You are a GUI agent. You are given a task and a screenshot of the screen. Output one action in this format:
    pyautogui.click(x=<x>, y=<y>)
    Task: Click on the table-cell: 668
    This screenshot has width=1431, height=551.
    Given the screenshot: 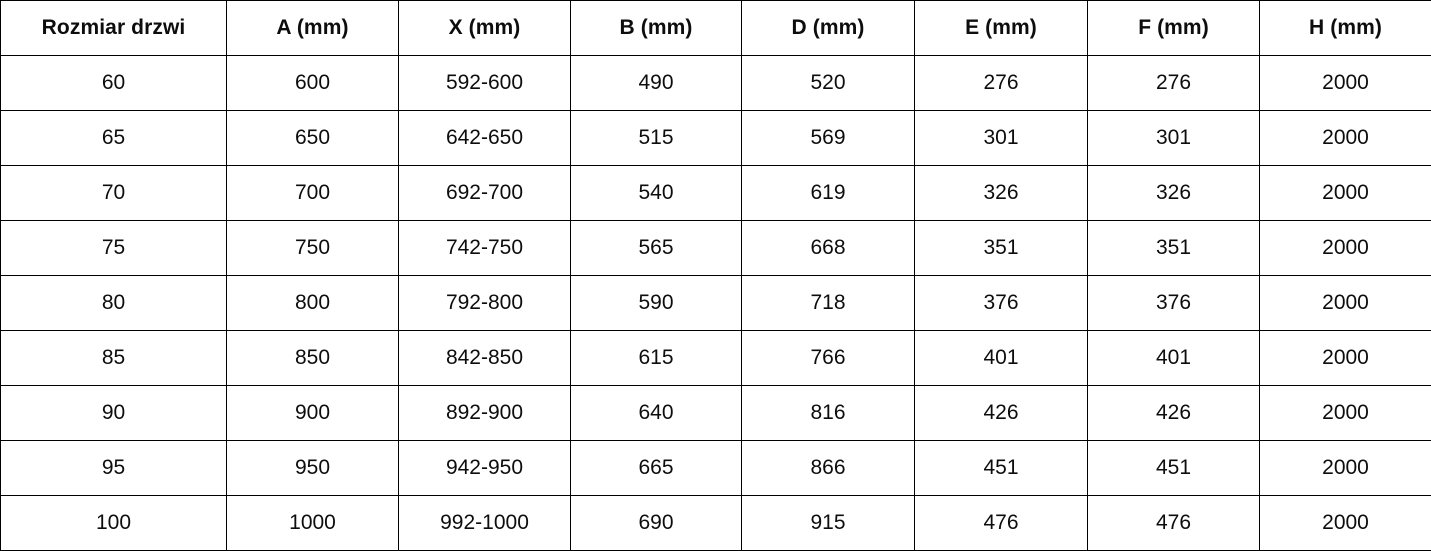 What is the action you would take?
    pyautogui.click(x=828, y=248)
    